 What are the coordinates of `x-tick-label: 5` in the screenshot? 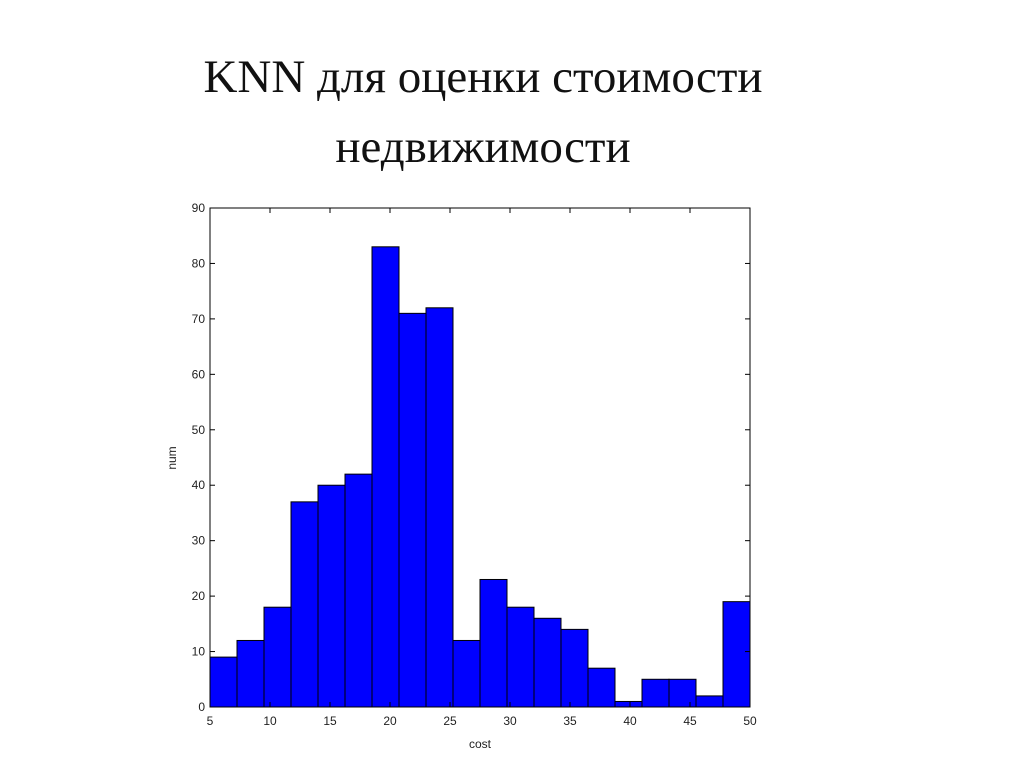 It's located at (210, 721).